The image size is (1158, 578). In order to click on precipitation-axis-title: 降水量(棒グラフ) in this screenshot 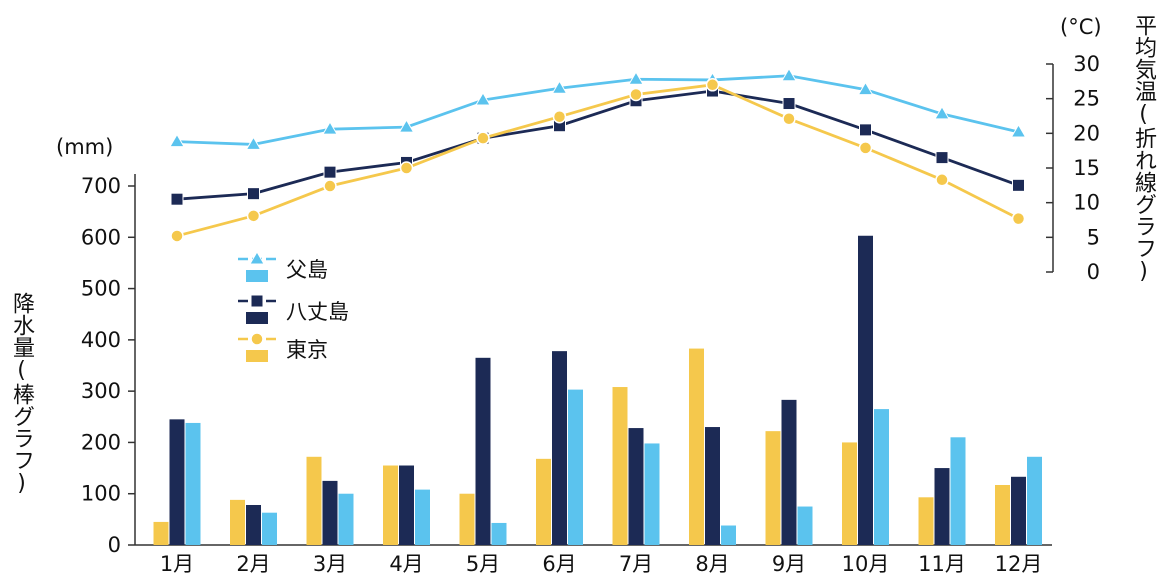, I will do `click(21, 394)`.